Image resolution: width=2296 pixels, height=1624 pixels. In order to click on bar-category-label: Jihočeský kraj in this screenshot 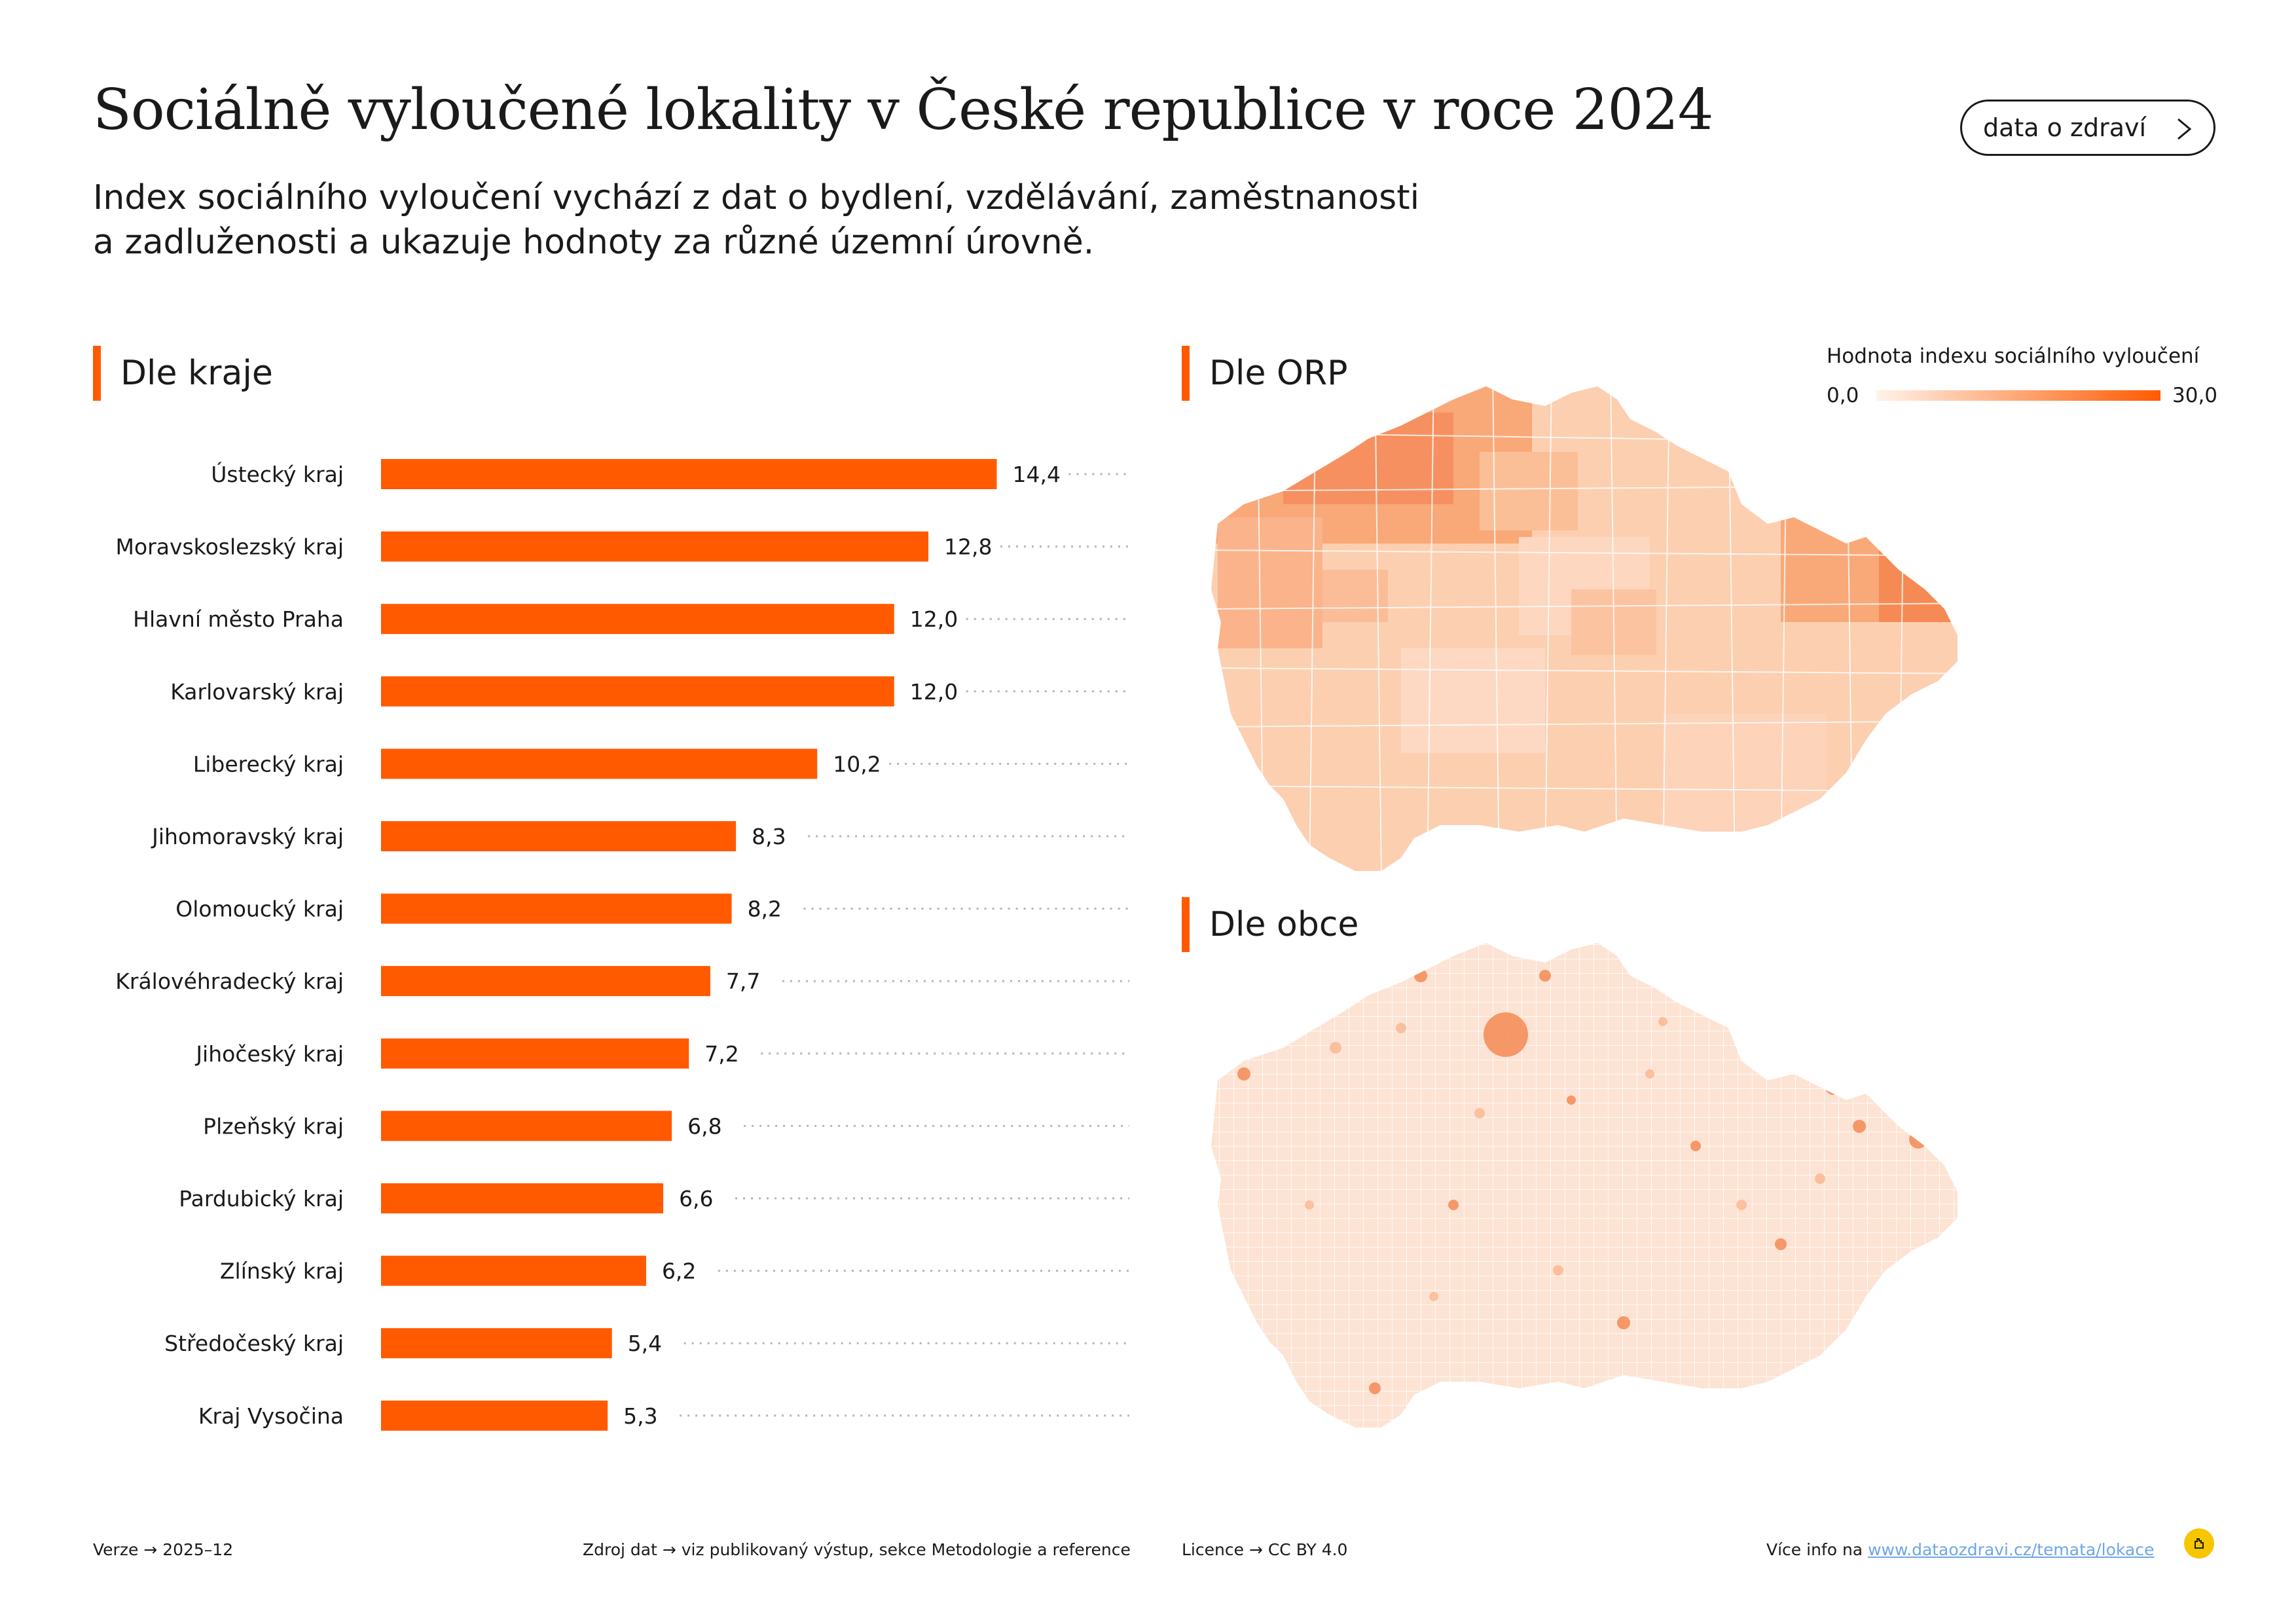, I will do `click(269, 1054)`.